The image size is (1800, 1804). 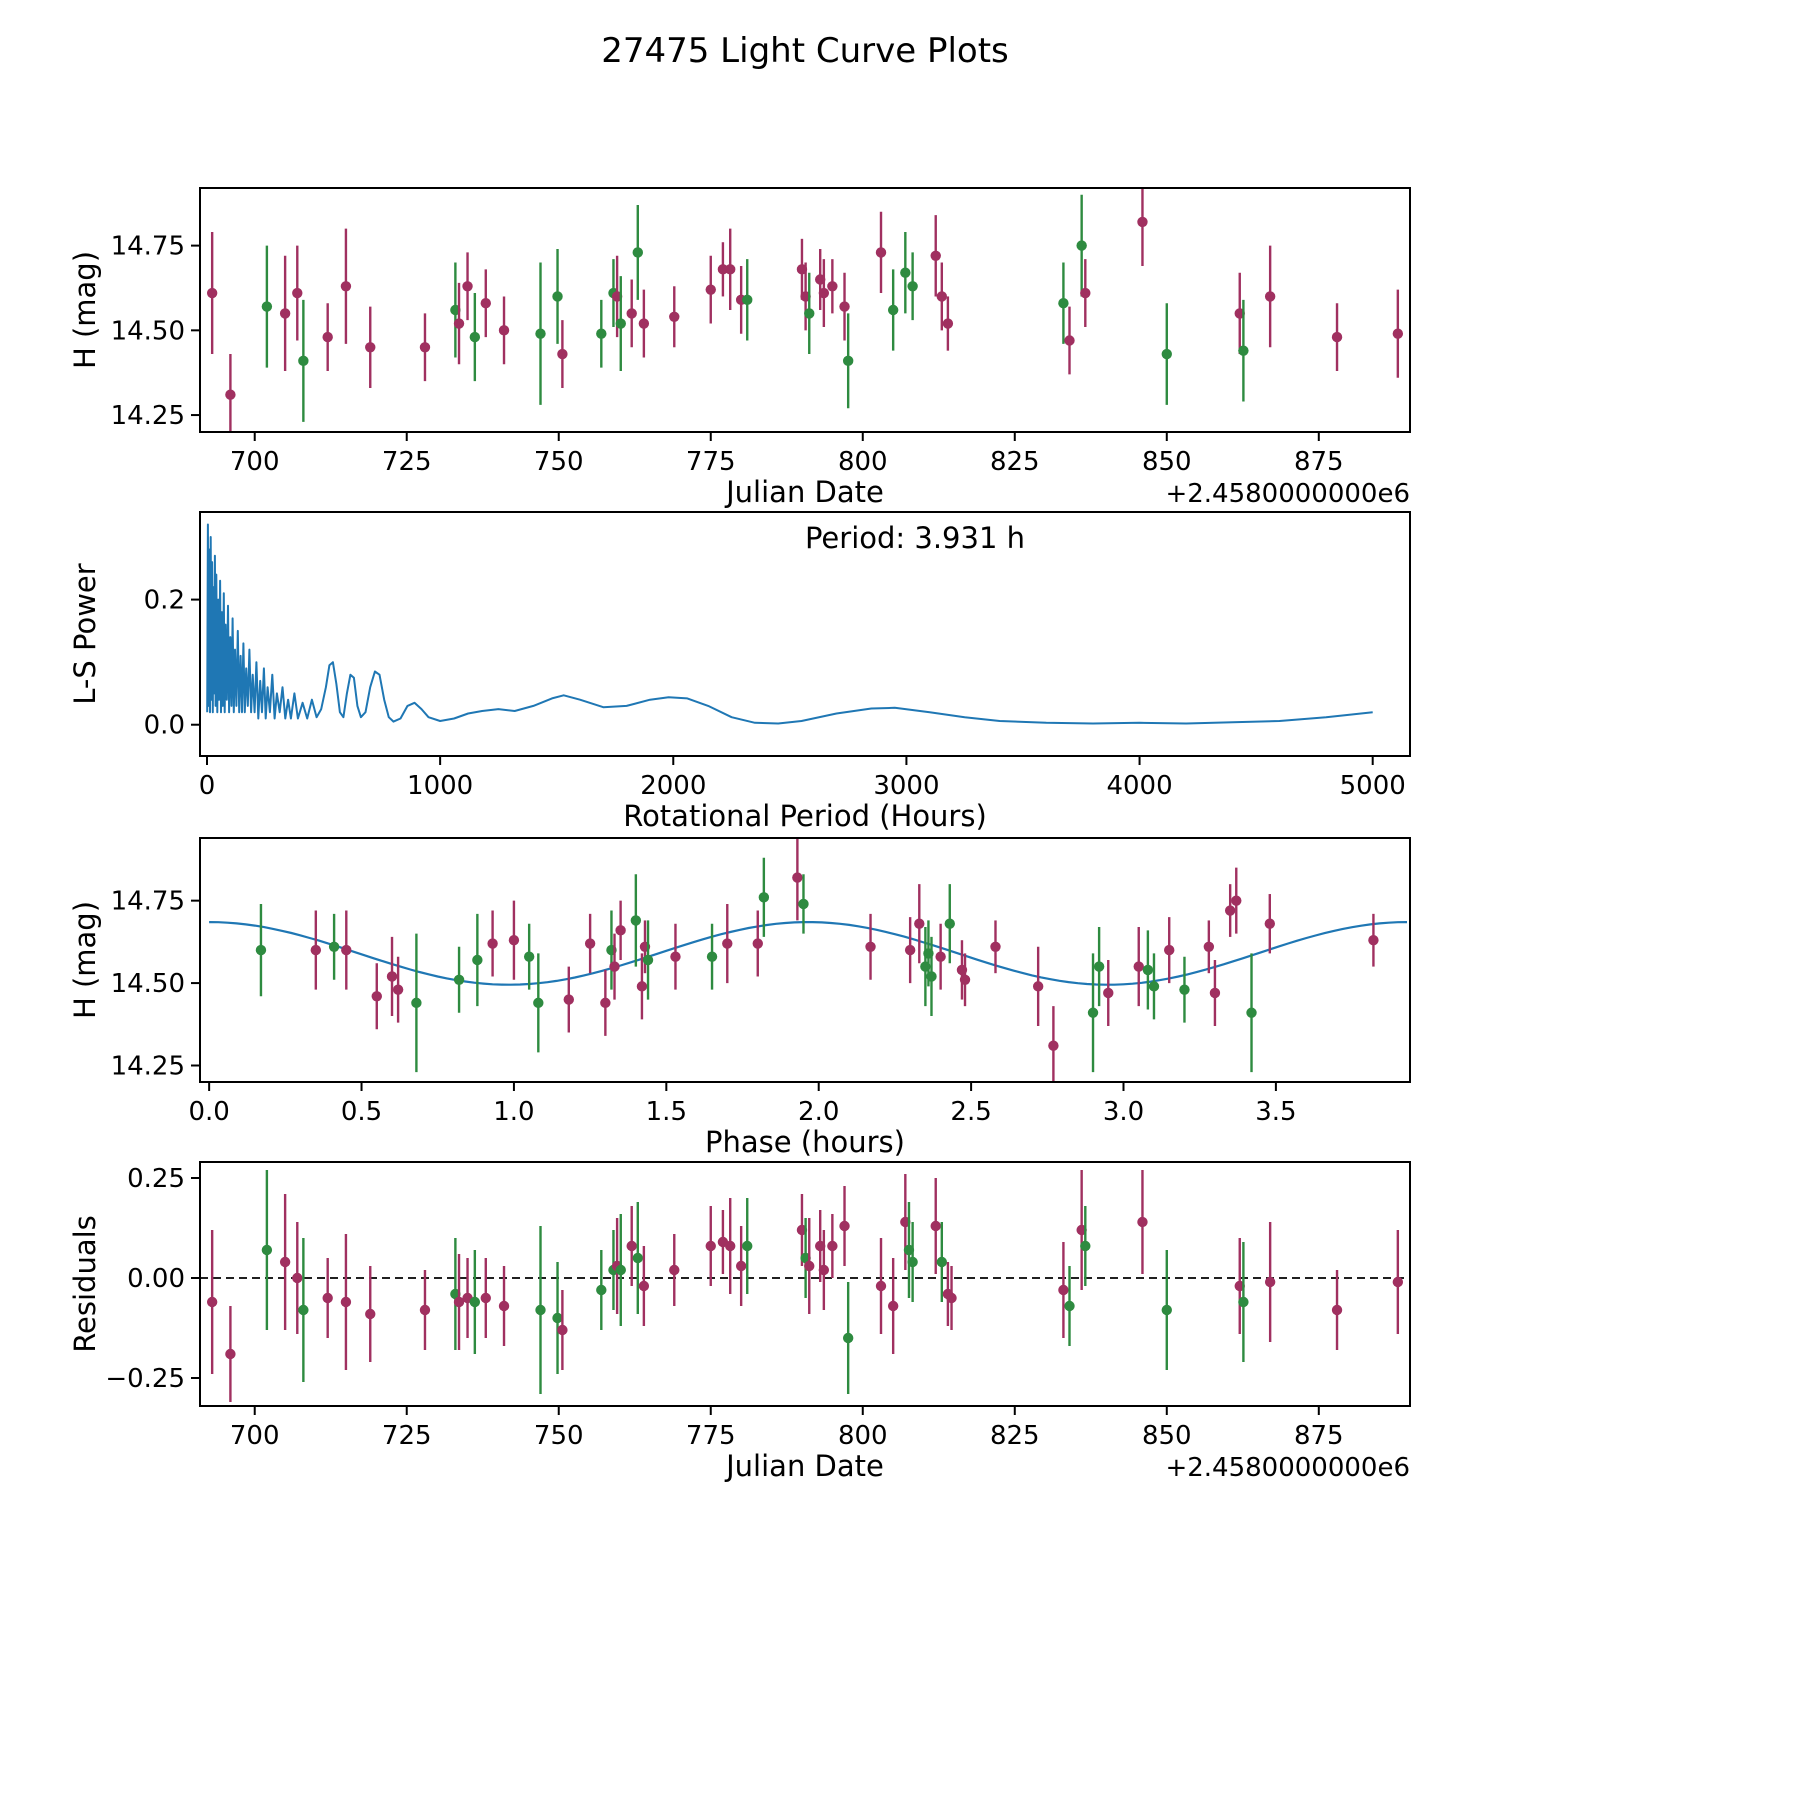 What do you see at coordinates (255, 462) in the screenshot?
I see `x-tick-label: 700` at bounding box center [255, 462].